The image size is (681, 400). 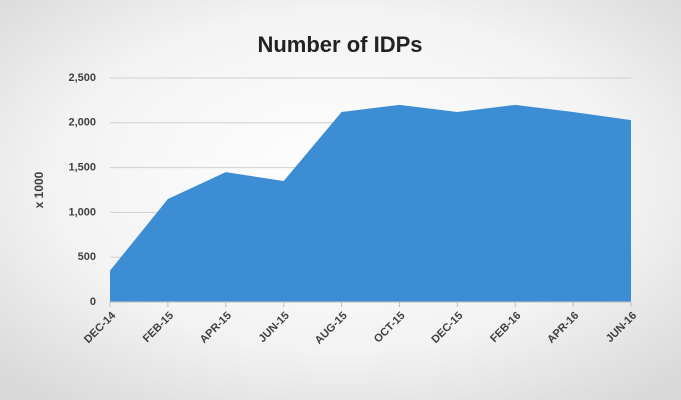 I want to click on y-tick-label: 500, so click(x=87, y=257).